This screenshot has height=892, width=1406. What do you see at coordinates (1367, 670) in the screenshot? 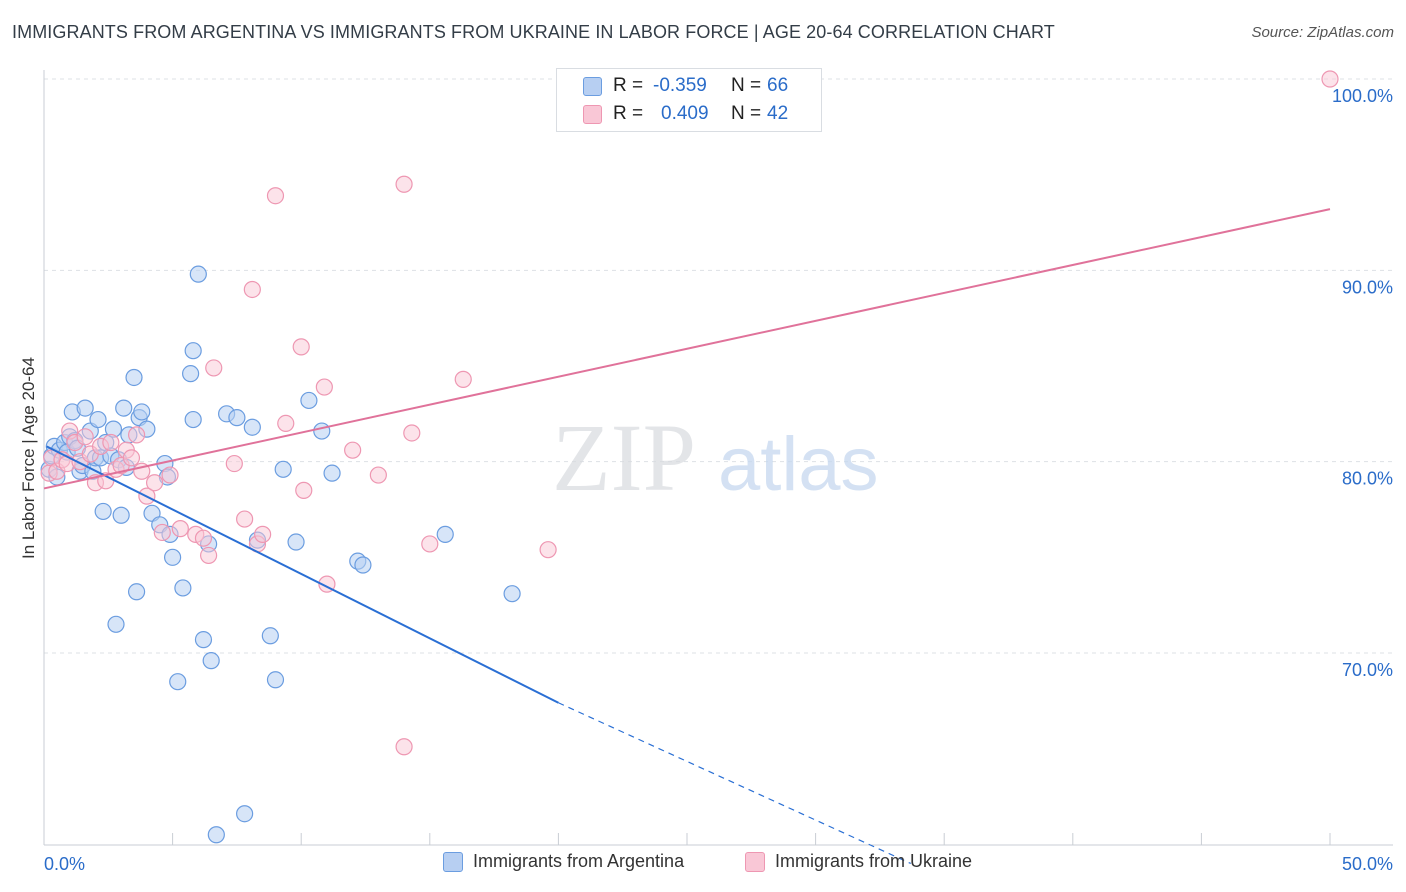
I see `y-tick-label: 70.0%` at bounding box center [1367, 670].